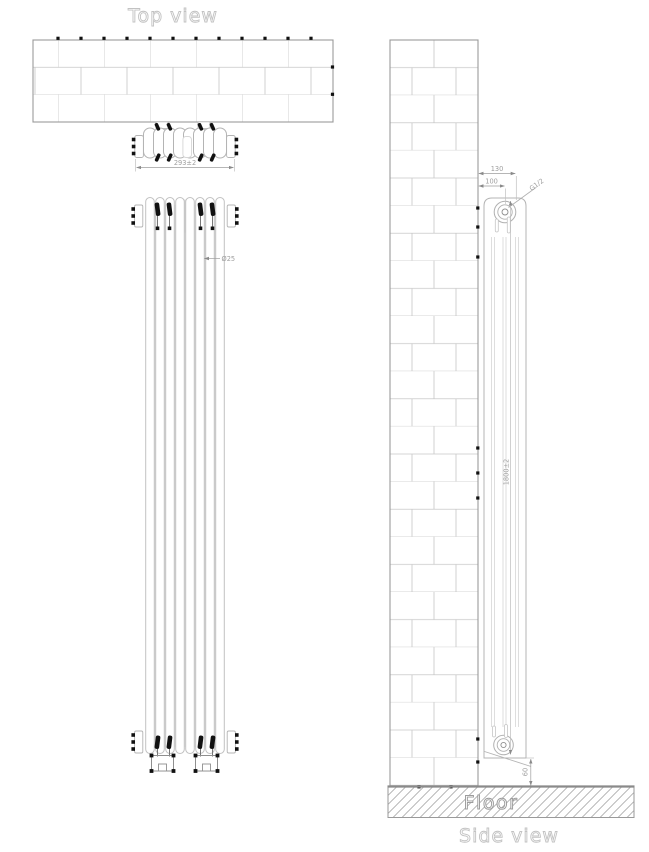 The width and height of the screenshot is (649, 852). Describe the element at coordinates (172, 16) in the screenshot. I see `top-view-title: Top view` at that location.